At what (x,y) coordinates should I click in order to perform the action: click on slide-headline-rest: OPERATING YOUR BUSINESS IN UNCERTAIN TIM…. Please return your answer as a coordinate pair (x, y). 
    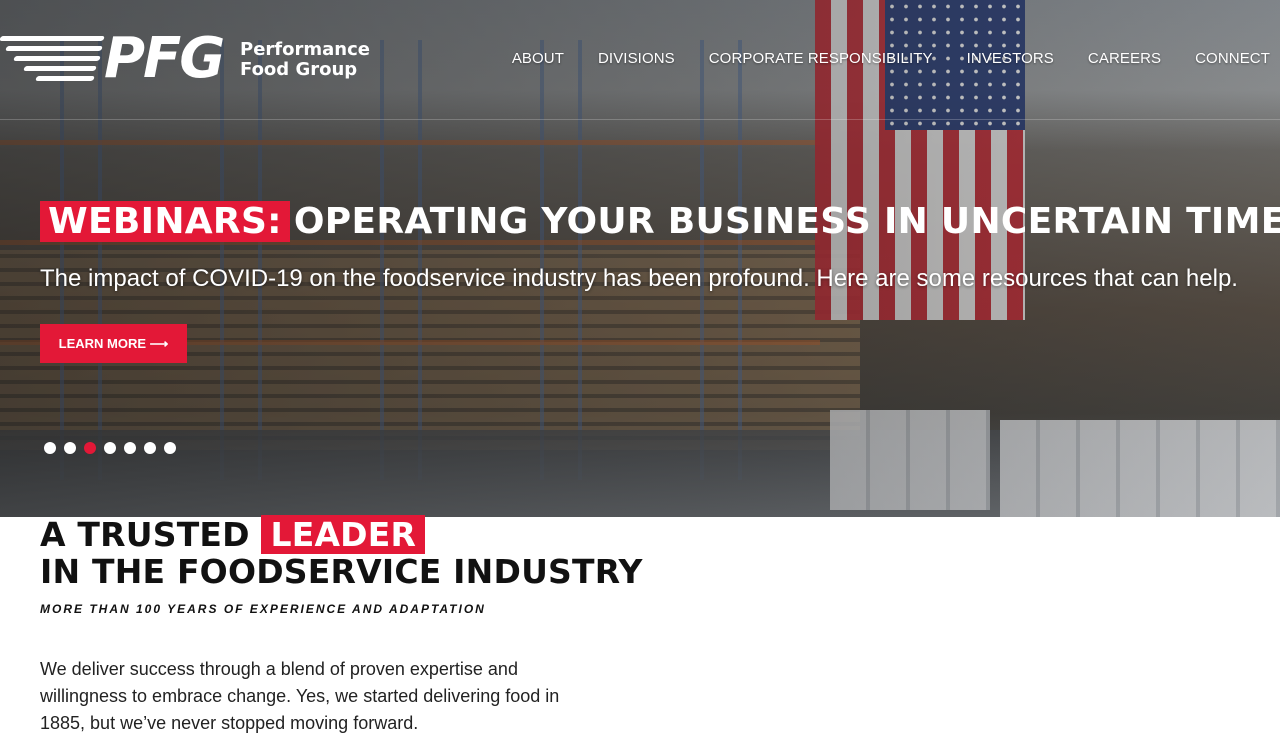
    Looking at the image, I should click on (786, 221).